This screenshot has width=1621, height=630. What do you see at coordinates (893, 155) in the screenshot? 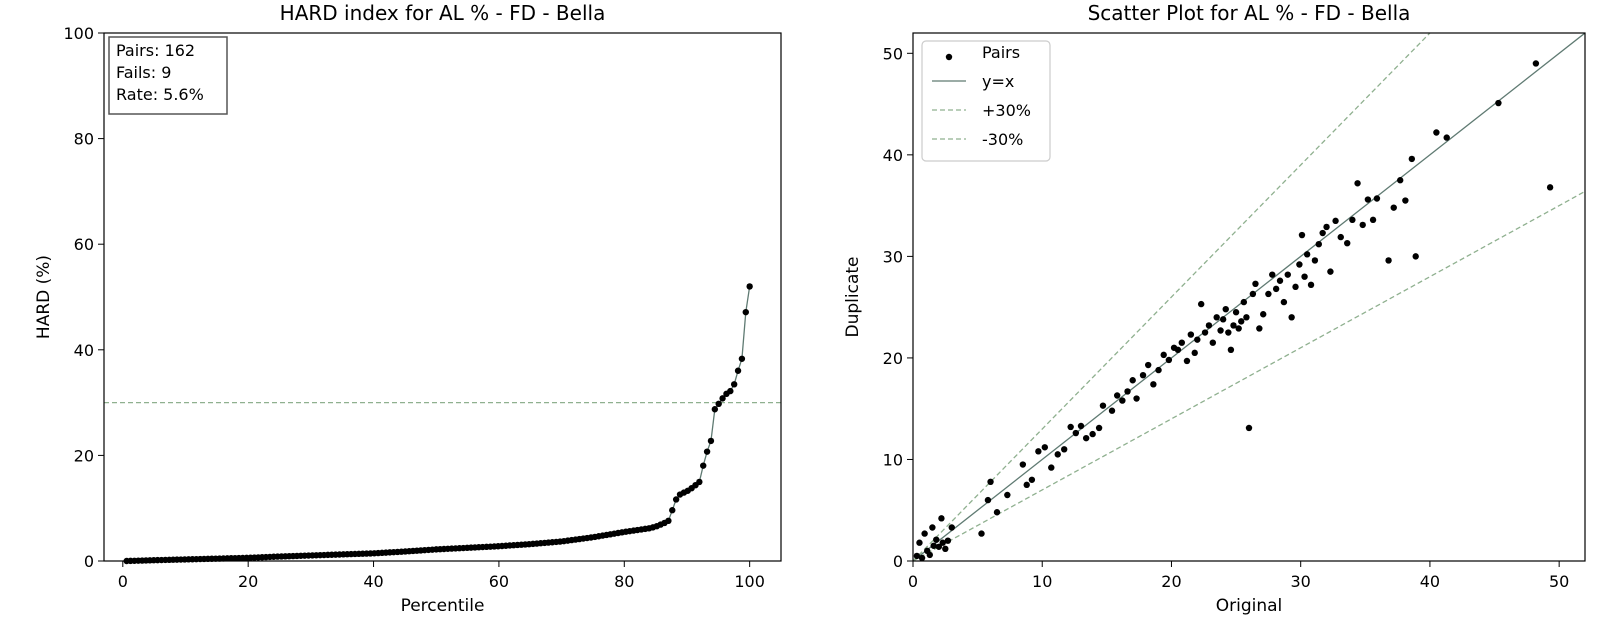
I see `scatter-ytick-label: 40` at bounding box center [893, 155].